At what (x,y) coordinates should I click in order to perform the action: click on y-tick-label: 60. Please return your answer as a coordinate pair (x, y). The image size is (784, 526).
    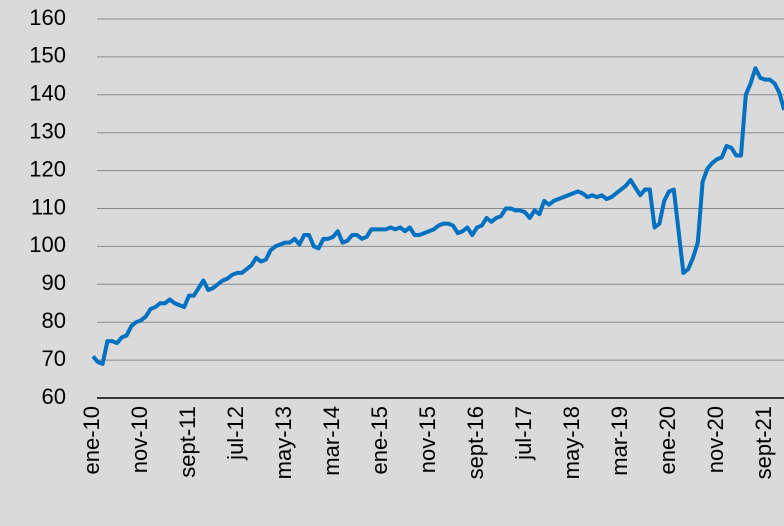
    Looking at the image, I should click on (54, 396).